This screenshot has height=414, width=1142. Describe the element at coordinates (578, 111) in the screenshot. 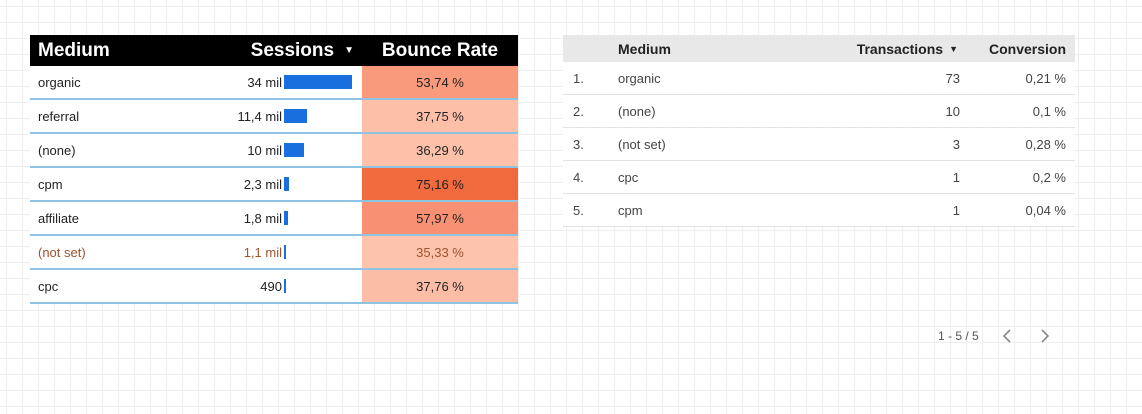

I see `cell-index: 2.` at that location.